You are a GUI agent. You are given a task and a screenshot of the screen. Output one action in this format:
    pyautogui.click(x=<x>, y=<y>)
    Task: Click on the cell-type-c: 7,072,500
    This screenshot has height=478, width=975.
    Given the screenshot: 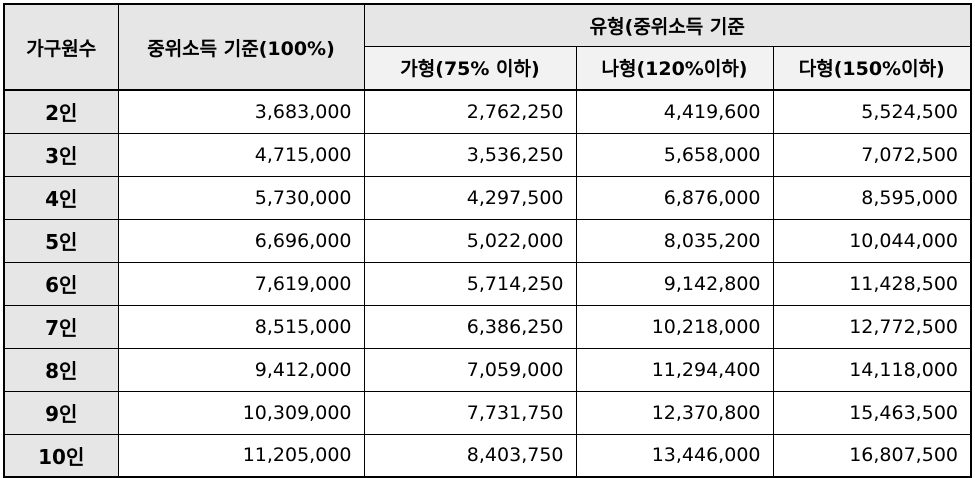 What is the action you would take?
    pyautogui.click(x=872, y=154)
    